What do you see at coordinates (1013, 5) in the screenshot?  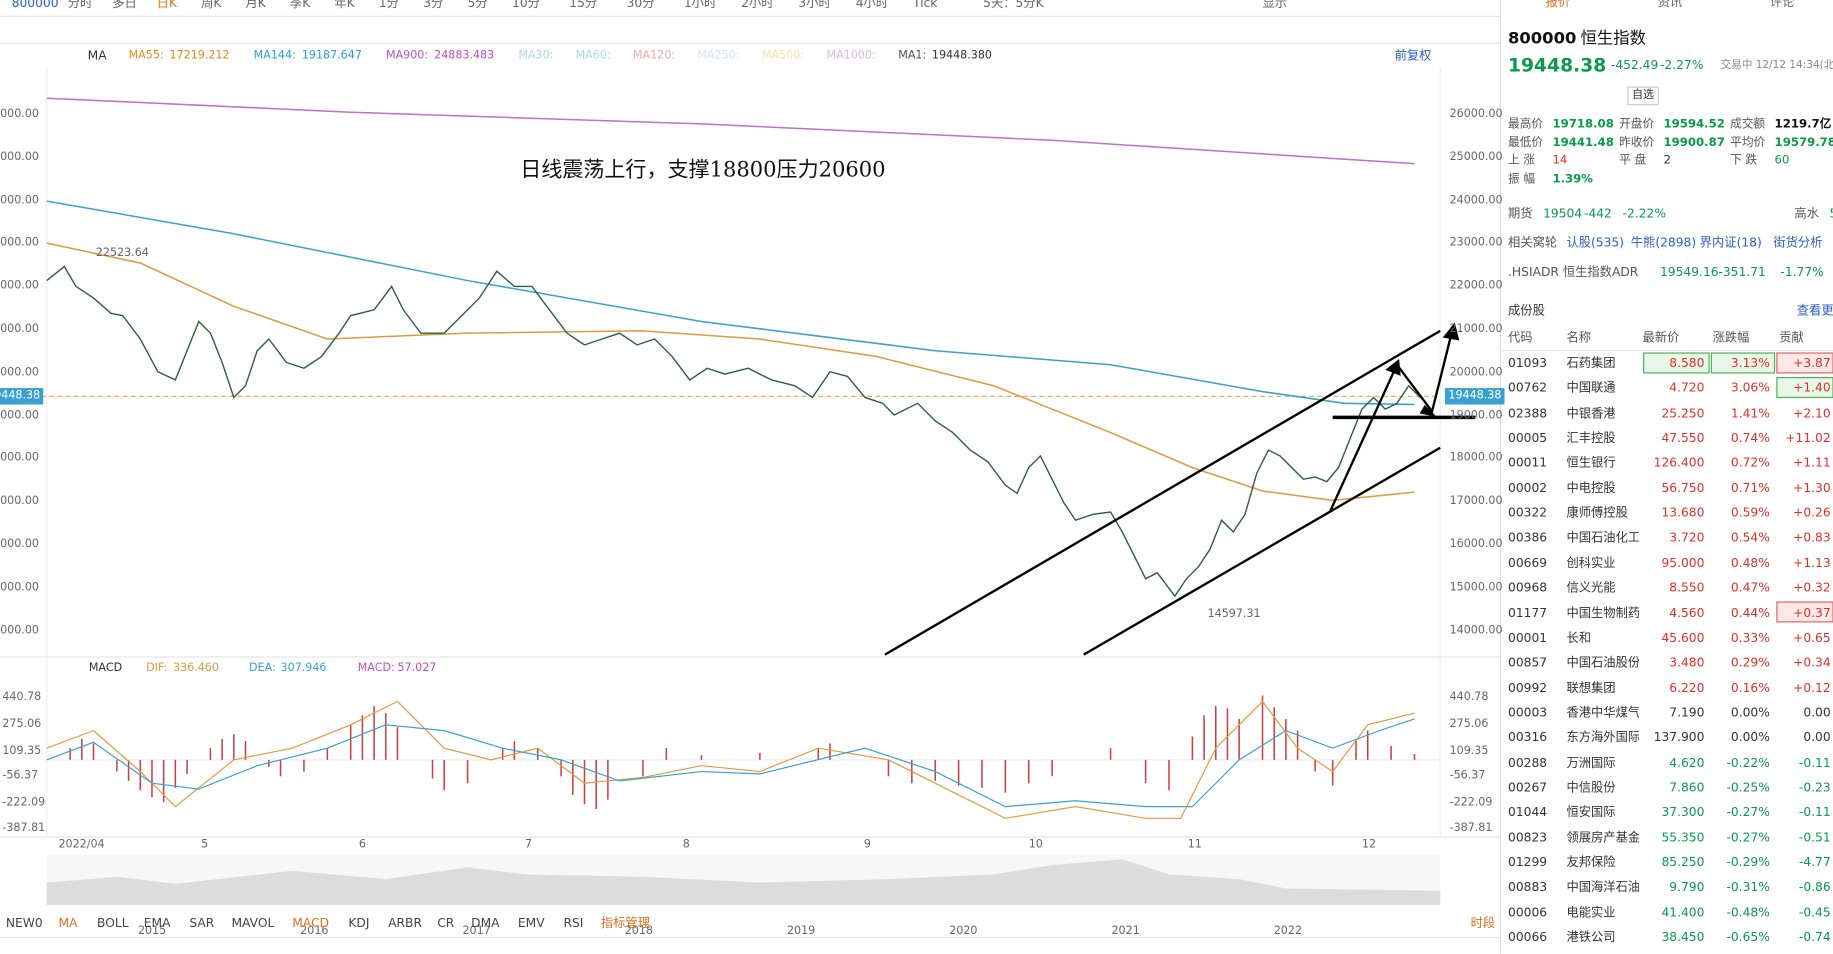 I see `period-button: 5天：5分K` at bounding box center [1013, 5].